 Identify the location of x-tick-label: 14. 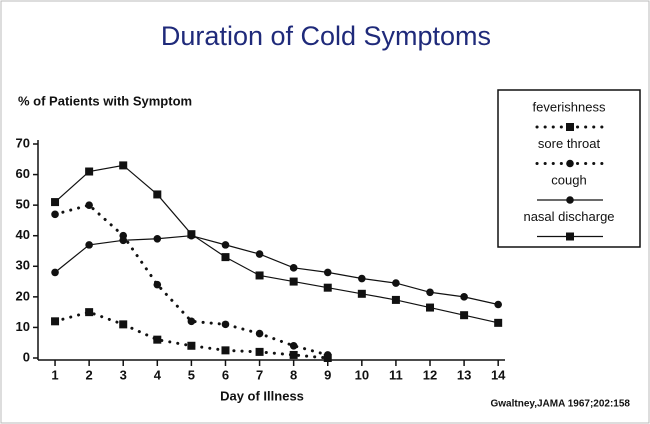
(498, 374).